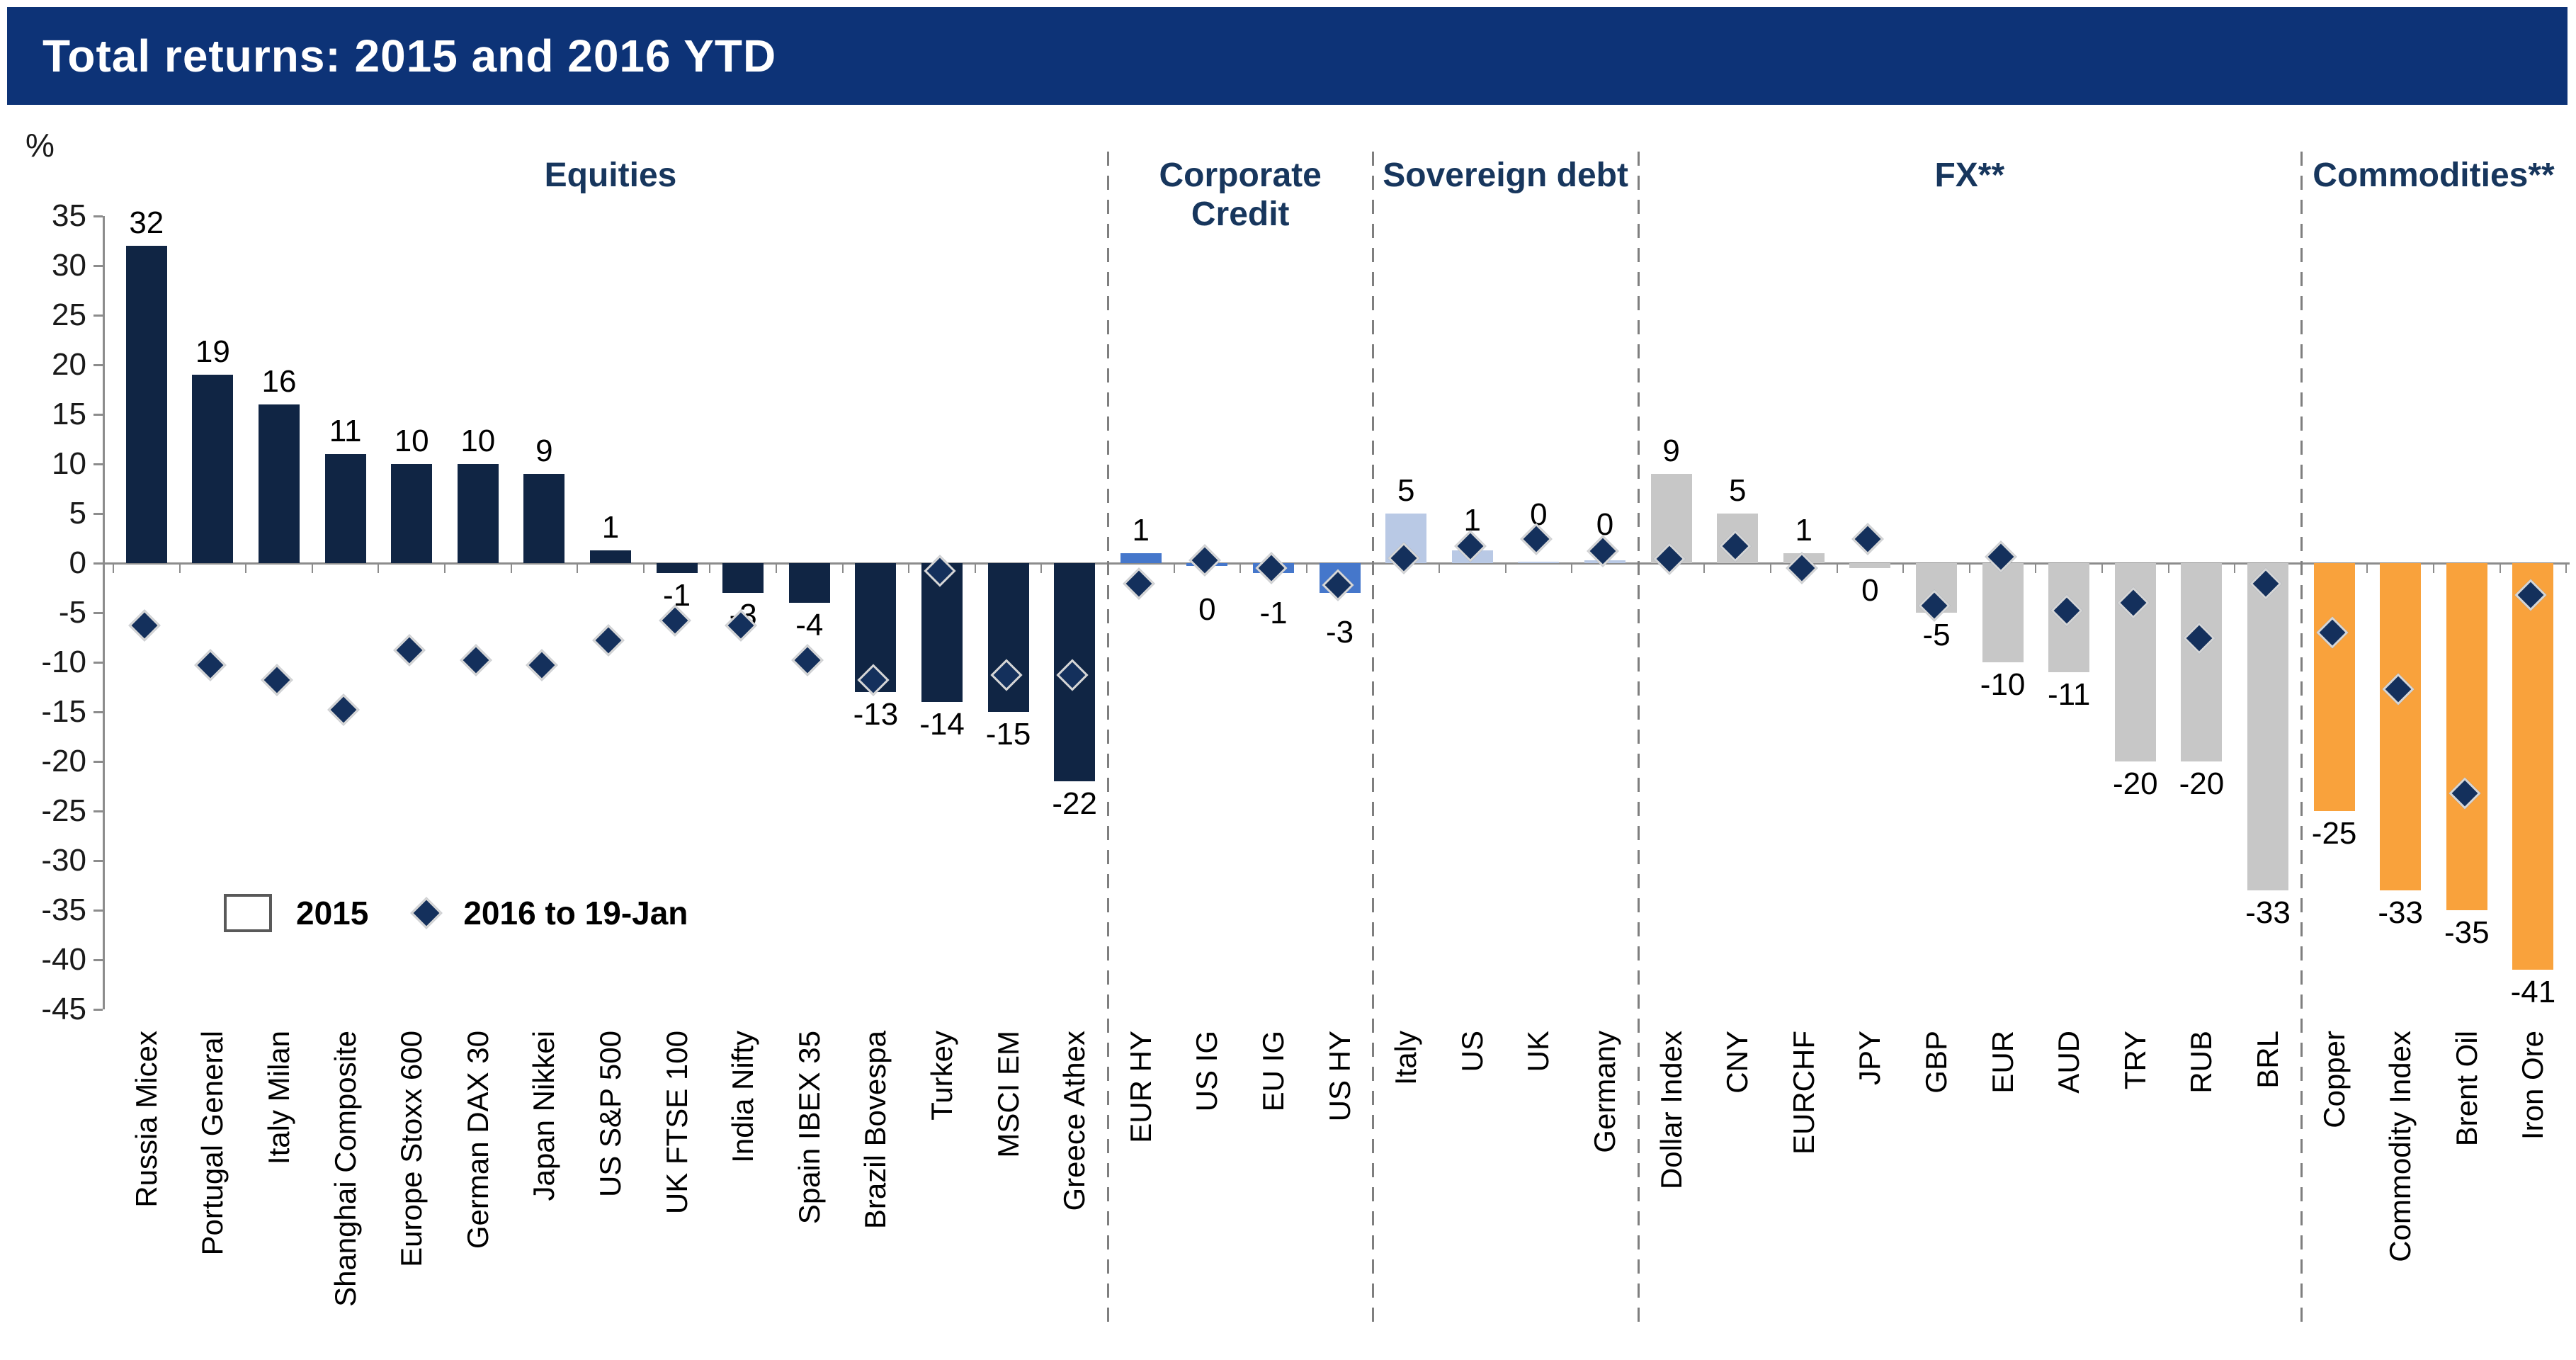  I want to click on category-label: US S&P 500, so click(610, 1115).